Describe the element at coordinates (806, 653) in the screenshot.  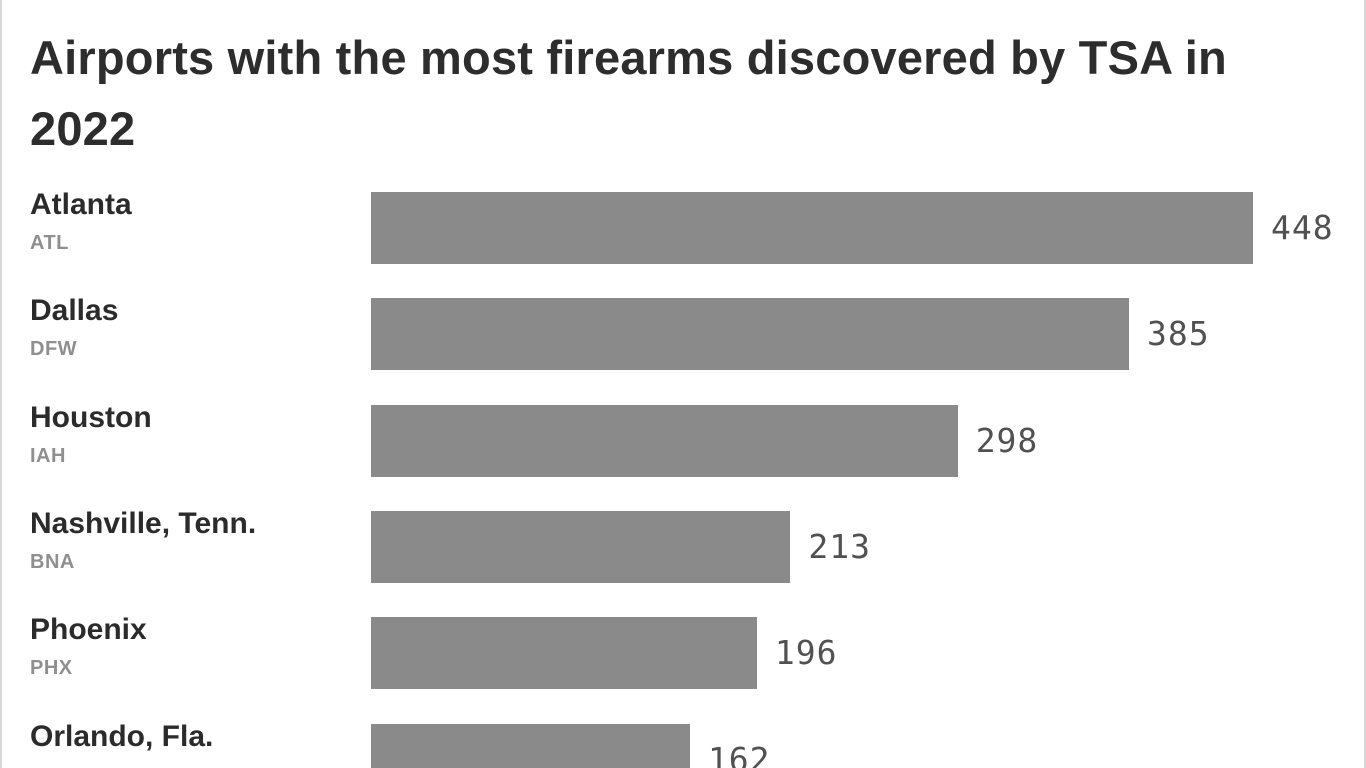
I see `bar-value-label: 196` at that location.